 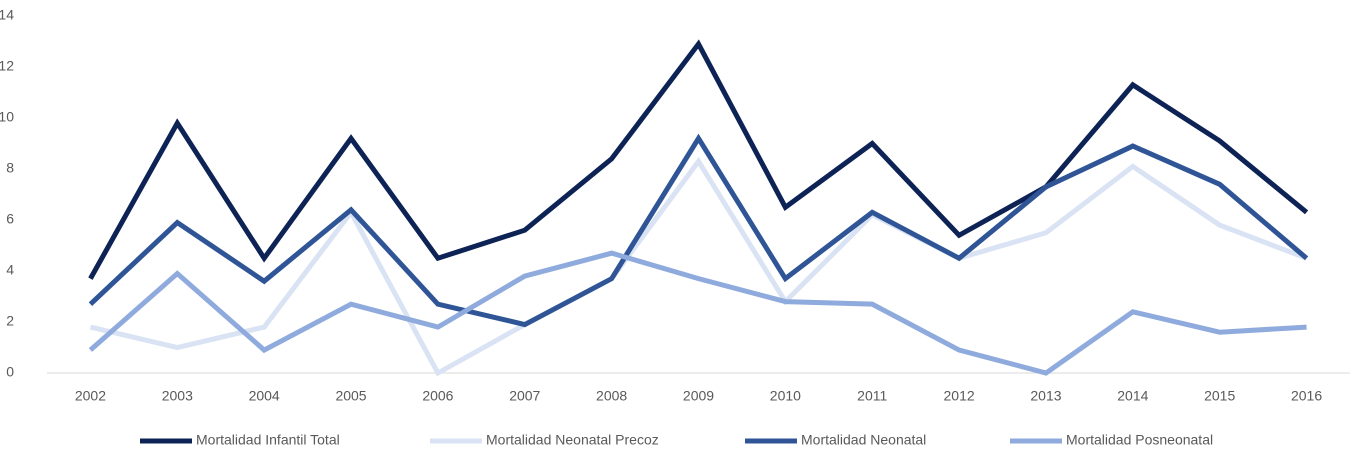 What do you see at coordinates (524, 396) in the screenshot?
I see `x-tick-label: 2007` at bounding box center [524, 396].